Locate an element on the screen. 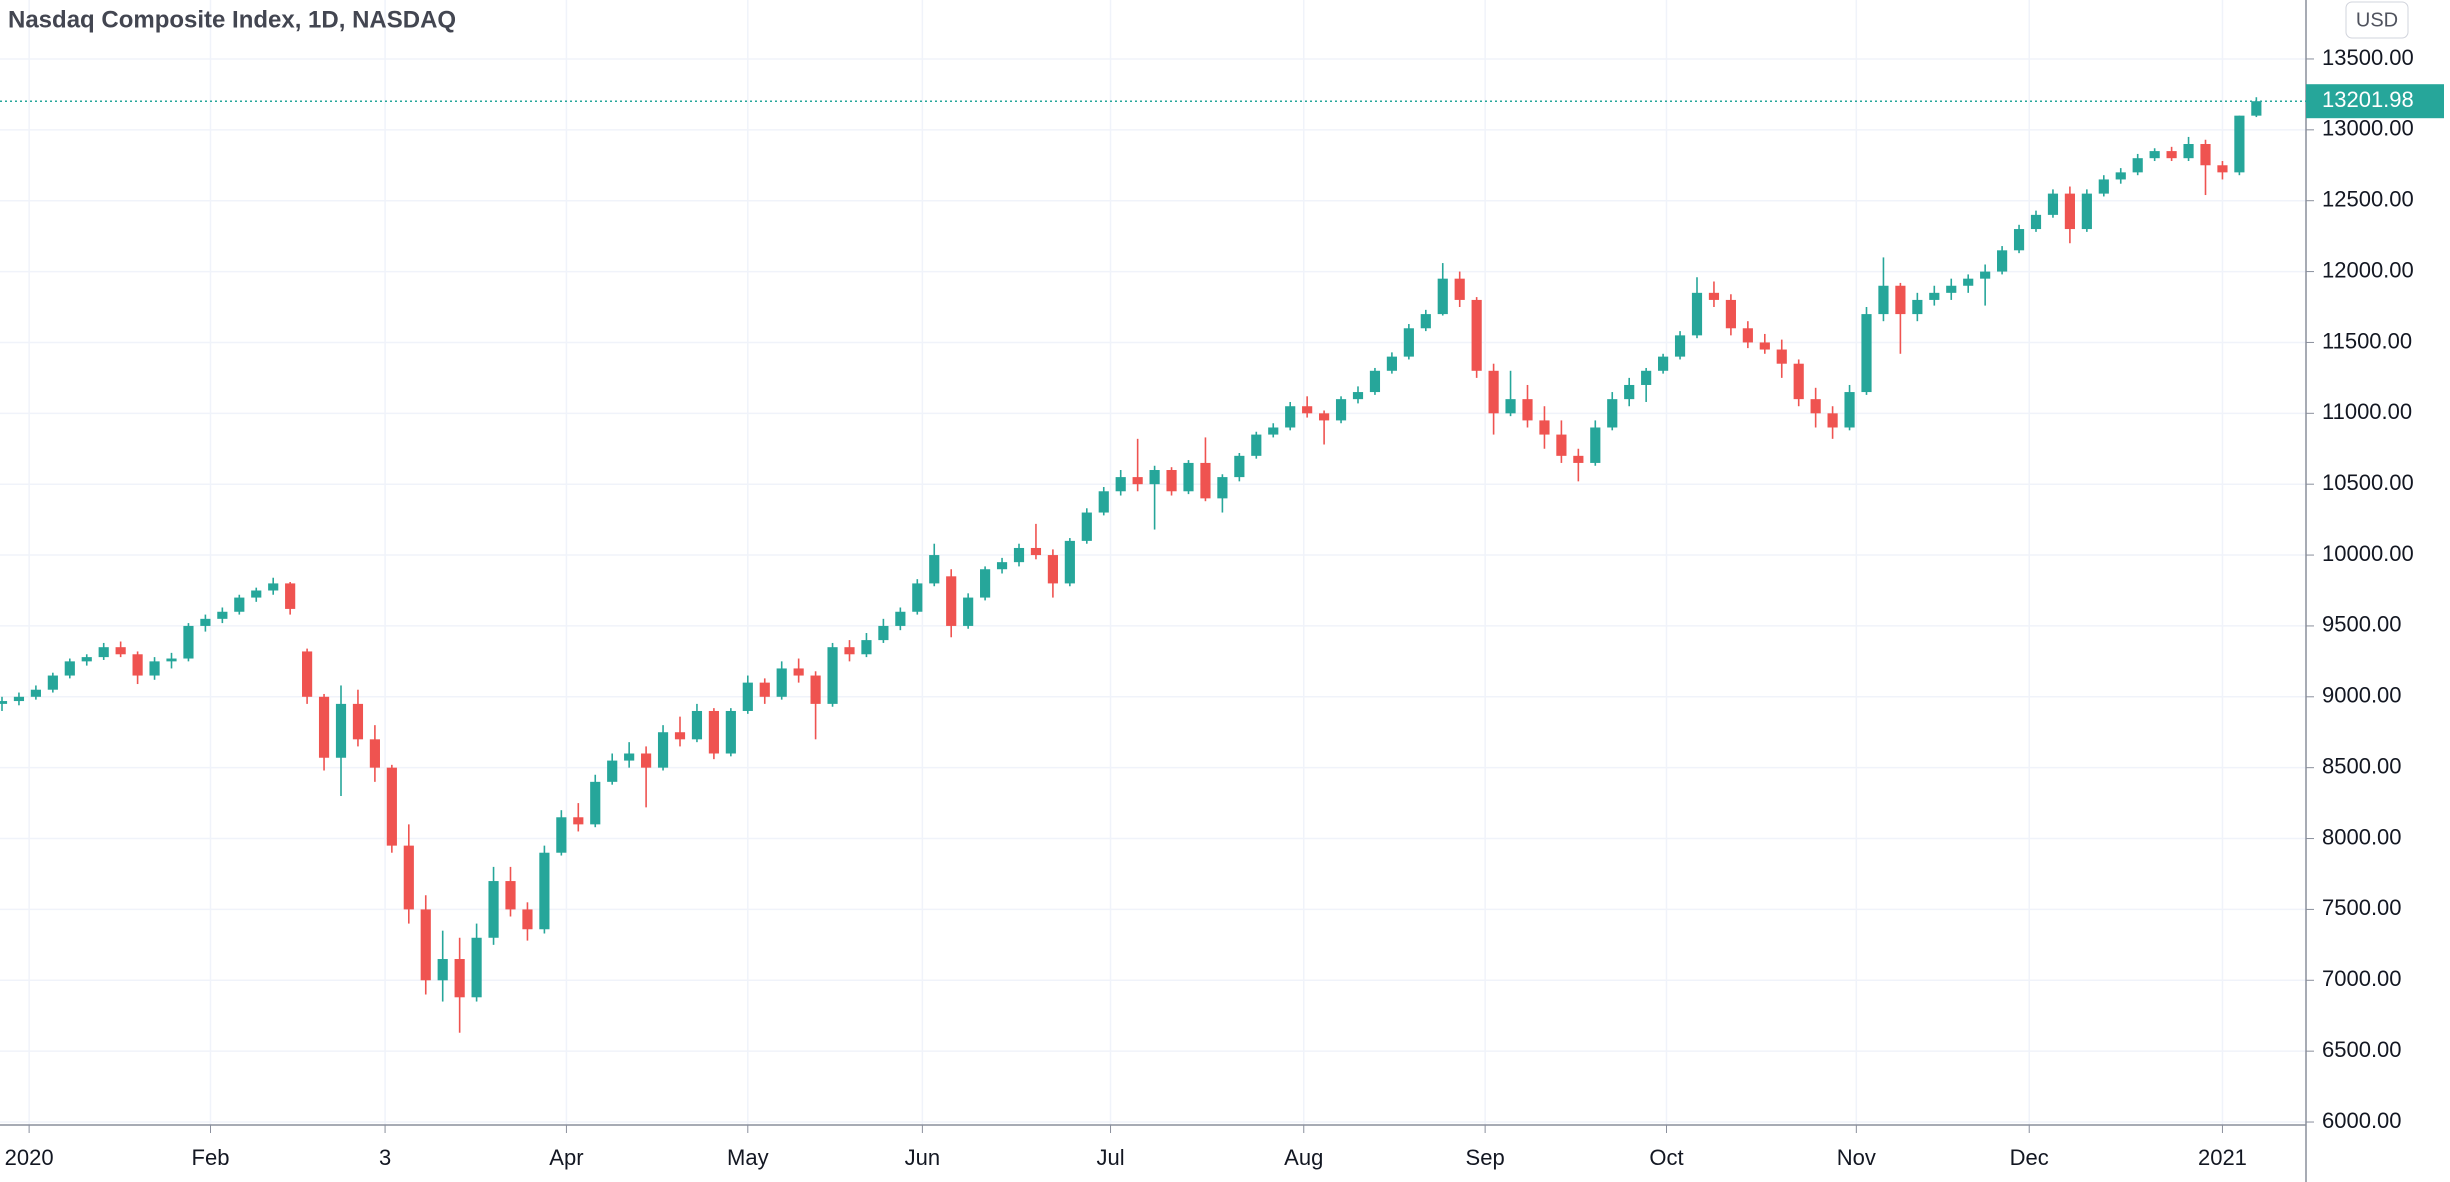  y-tick-label: 11000.00 is located at coordinates (2367, 411).